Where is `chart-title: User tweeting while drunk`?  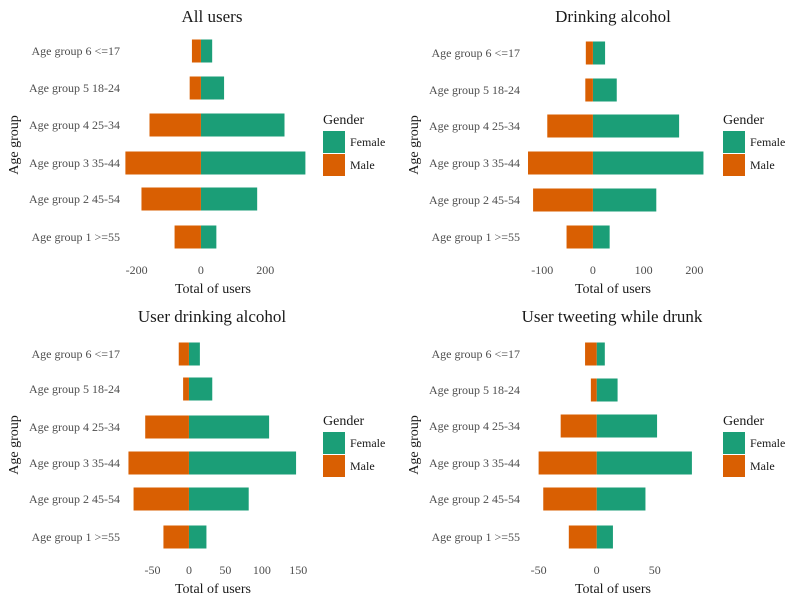 chart-title: User tweeting while drunk is located at coordinates (612, 316).